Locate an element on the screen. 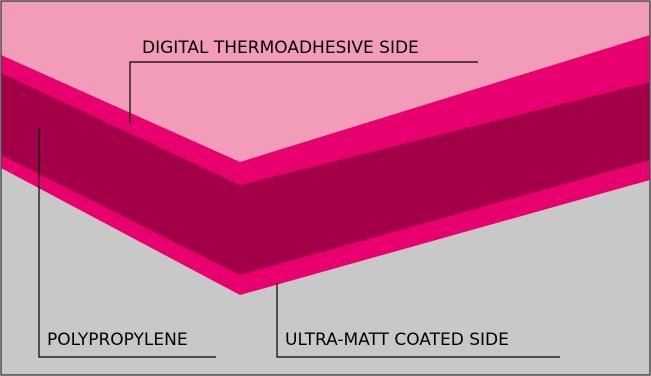  bottom-side-label: ULTRA-MATT COATED SIDE is located at coordinates (397, 340).